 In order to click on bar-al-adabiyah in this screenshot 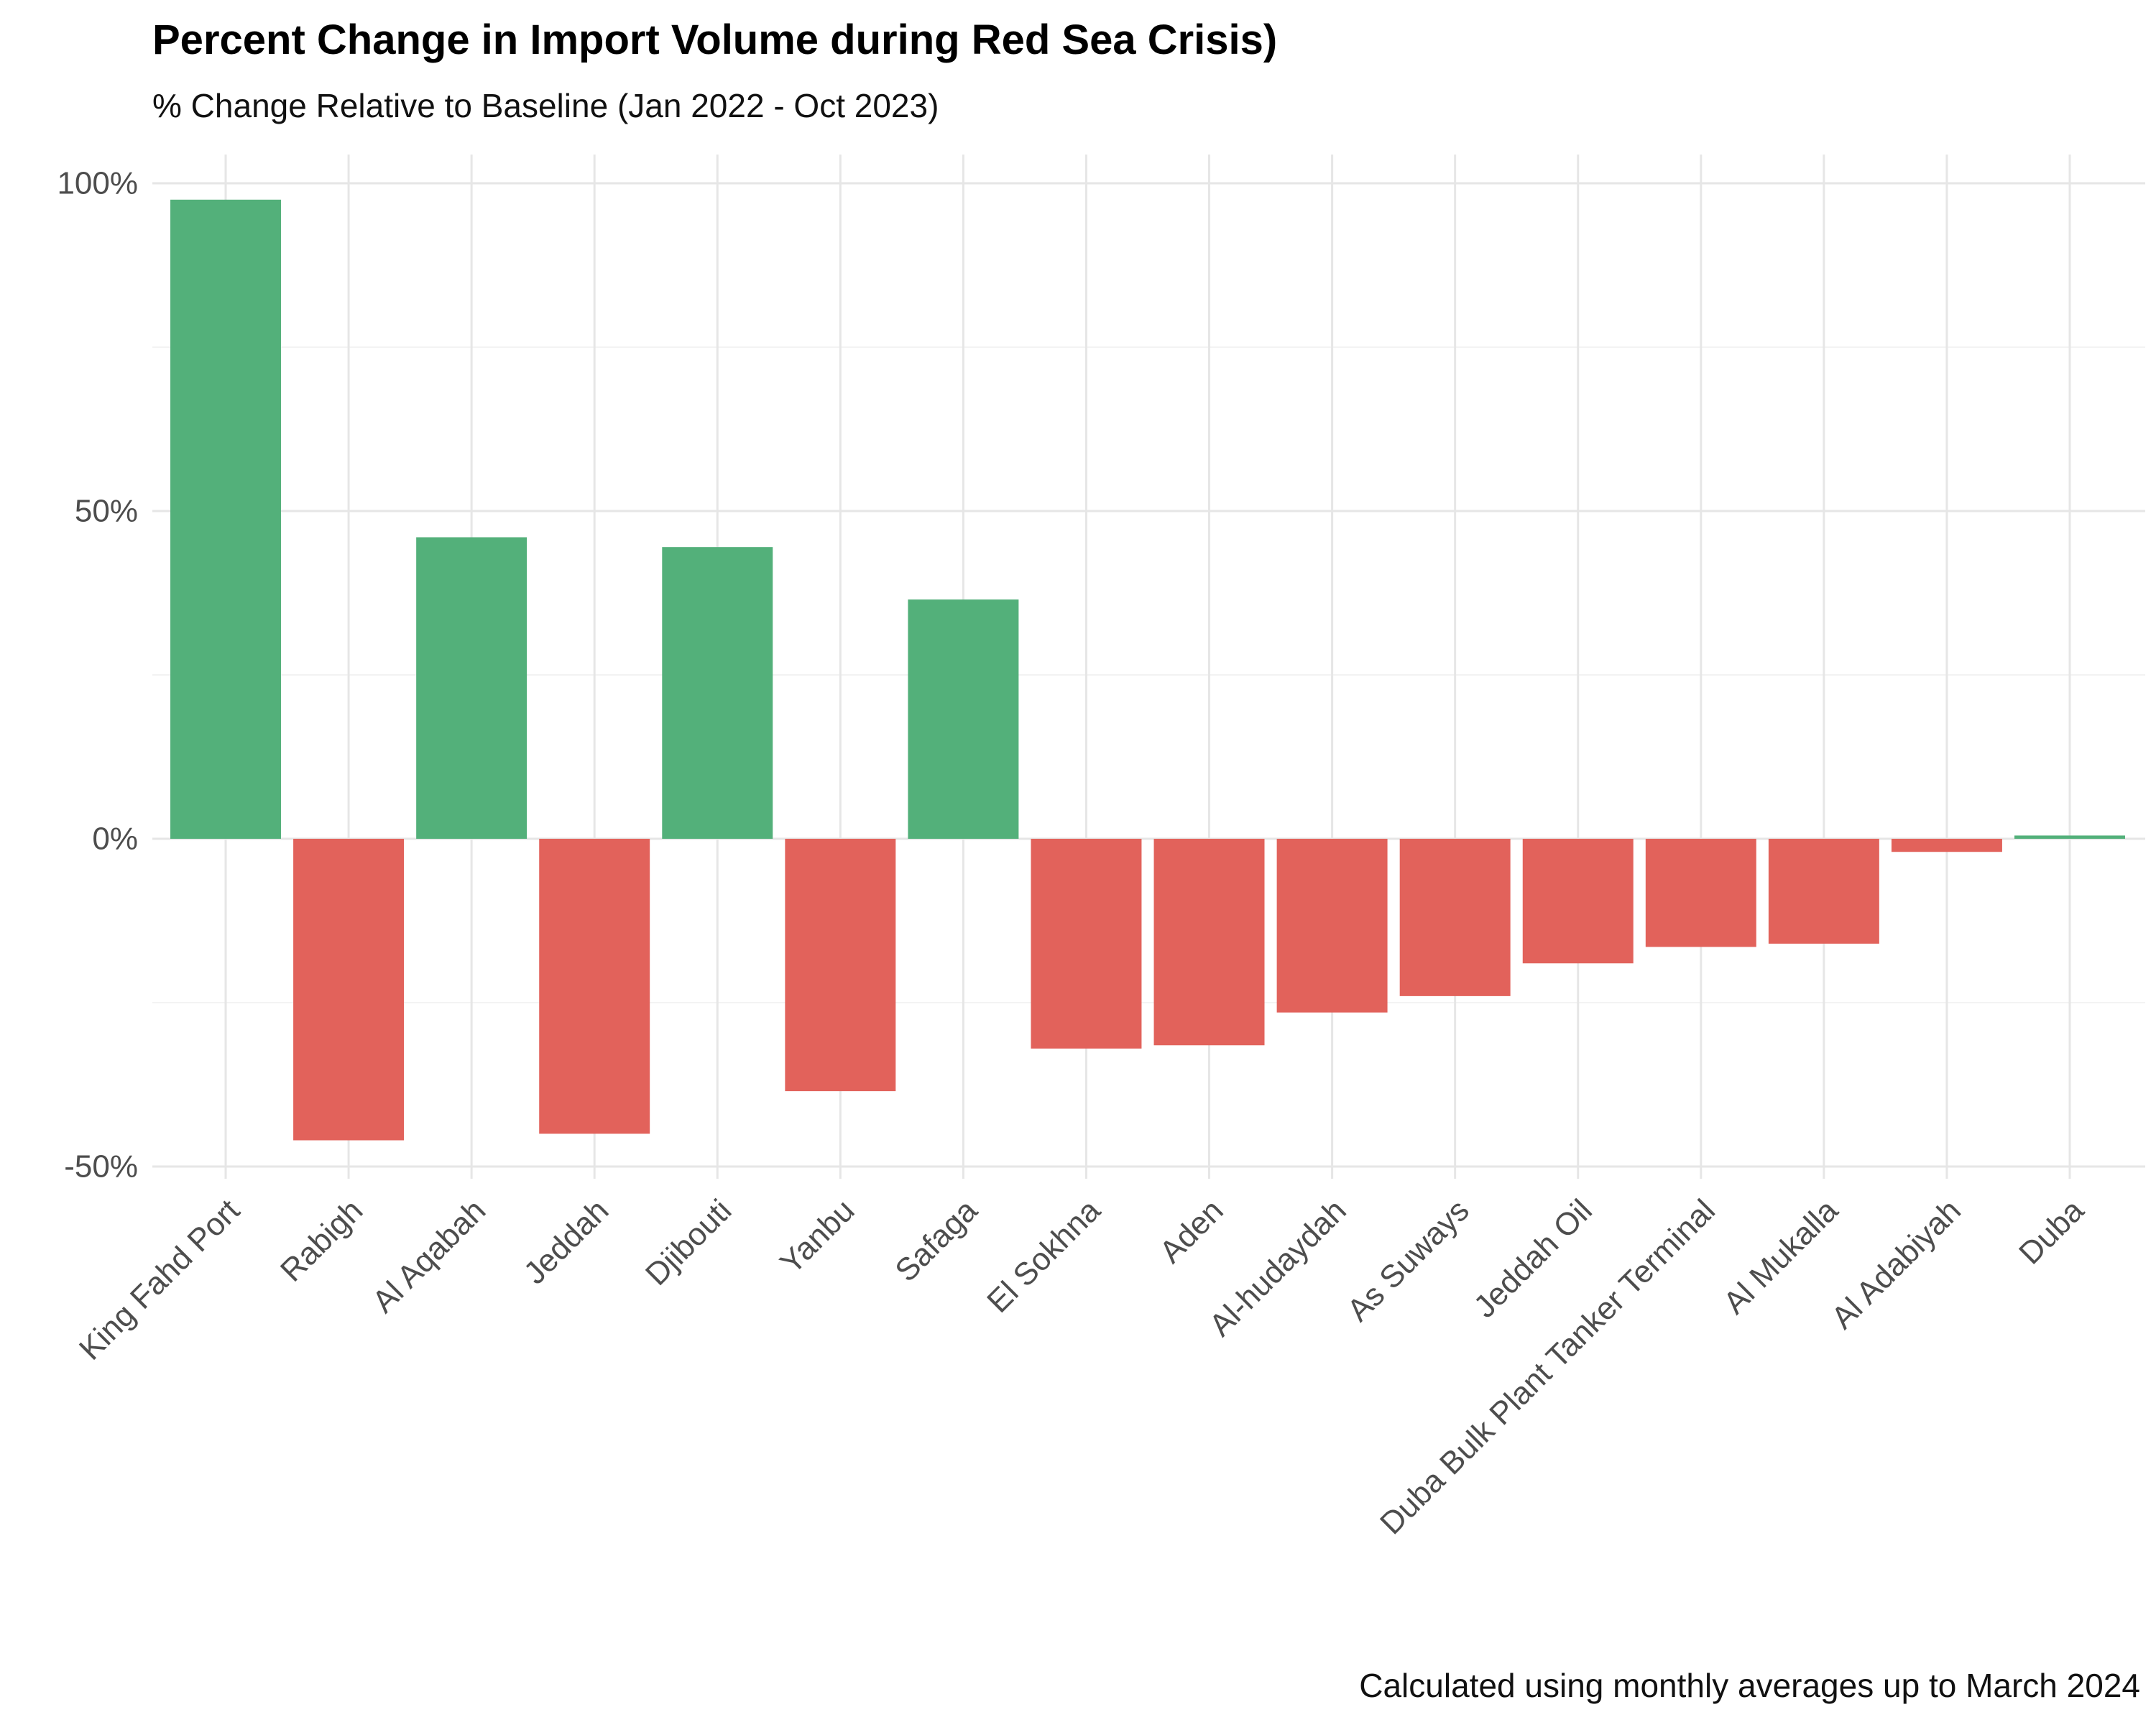, I will do `click(1946, 845)`.